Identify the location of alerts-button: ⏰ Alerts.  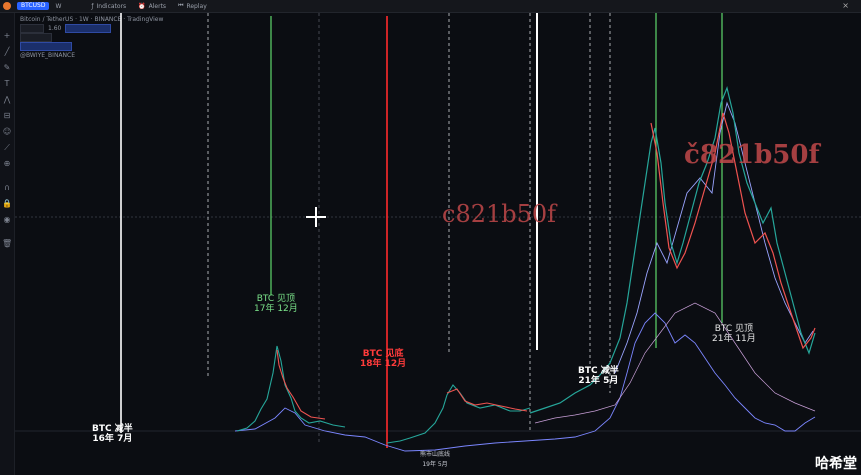
(152, 6).